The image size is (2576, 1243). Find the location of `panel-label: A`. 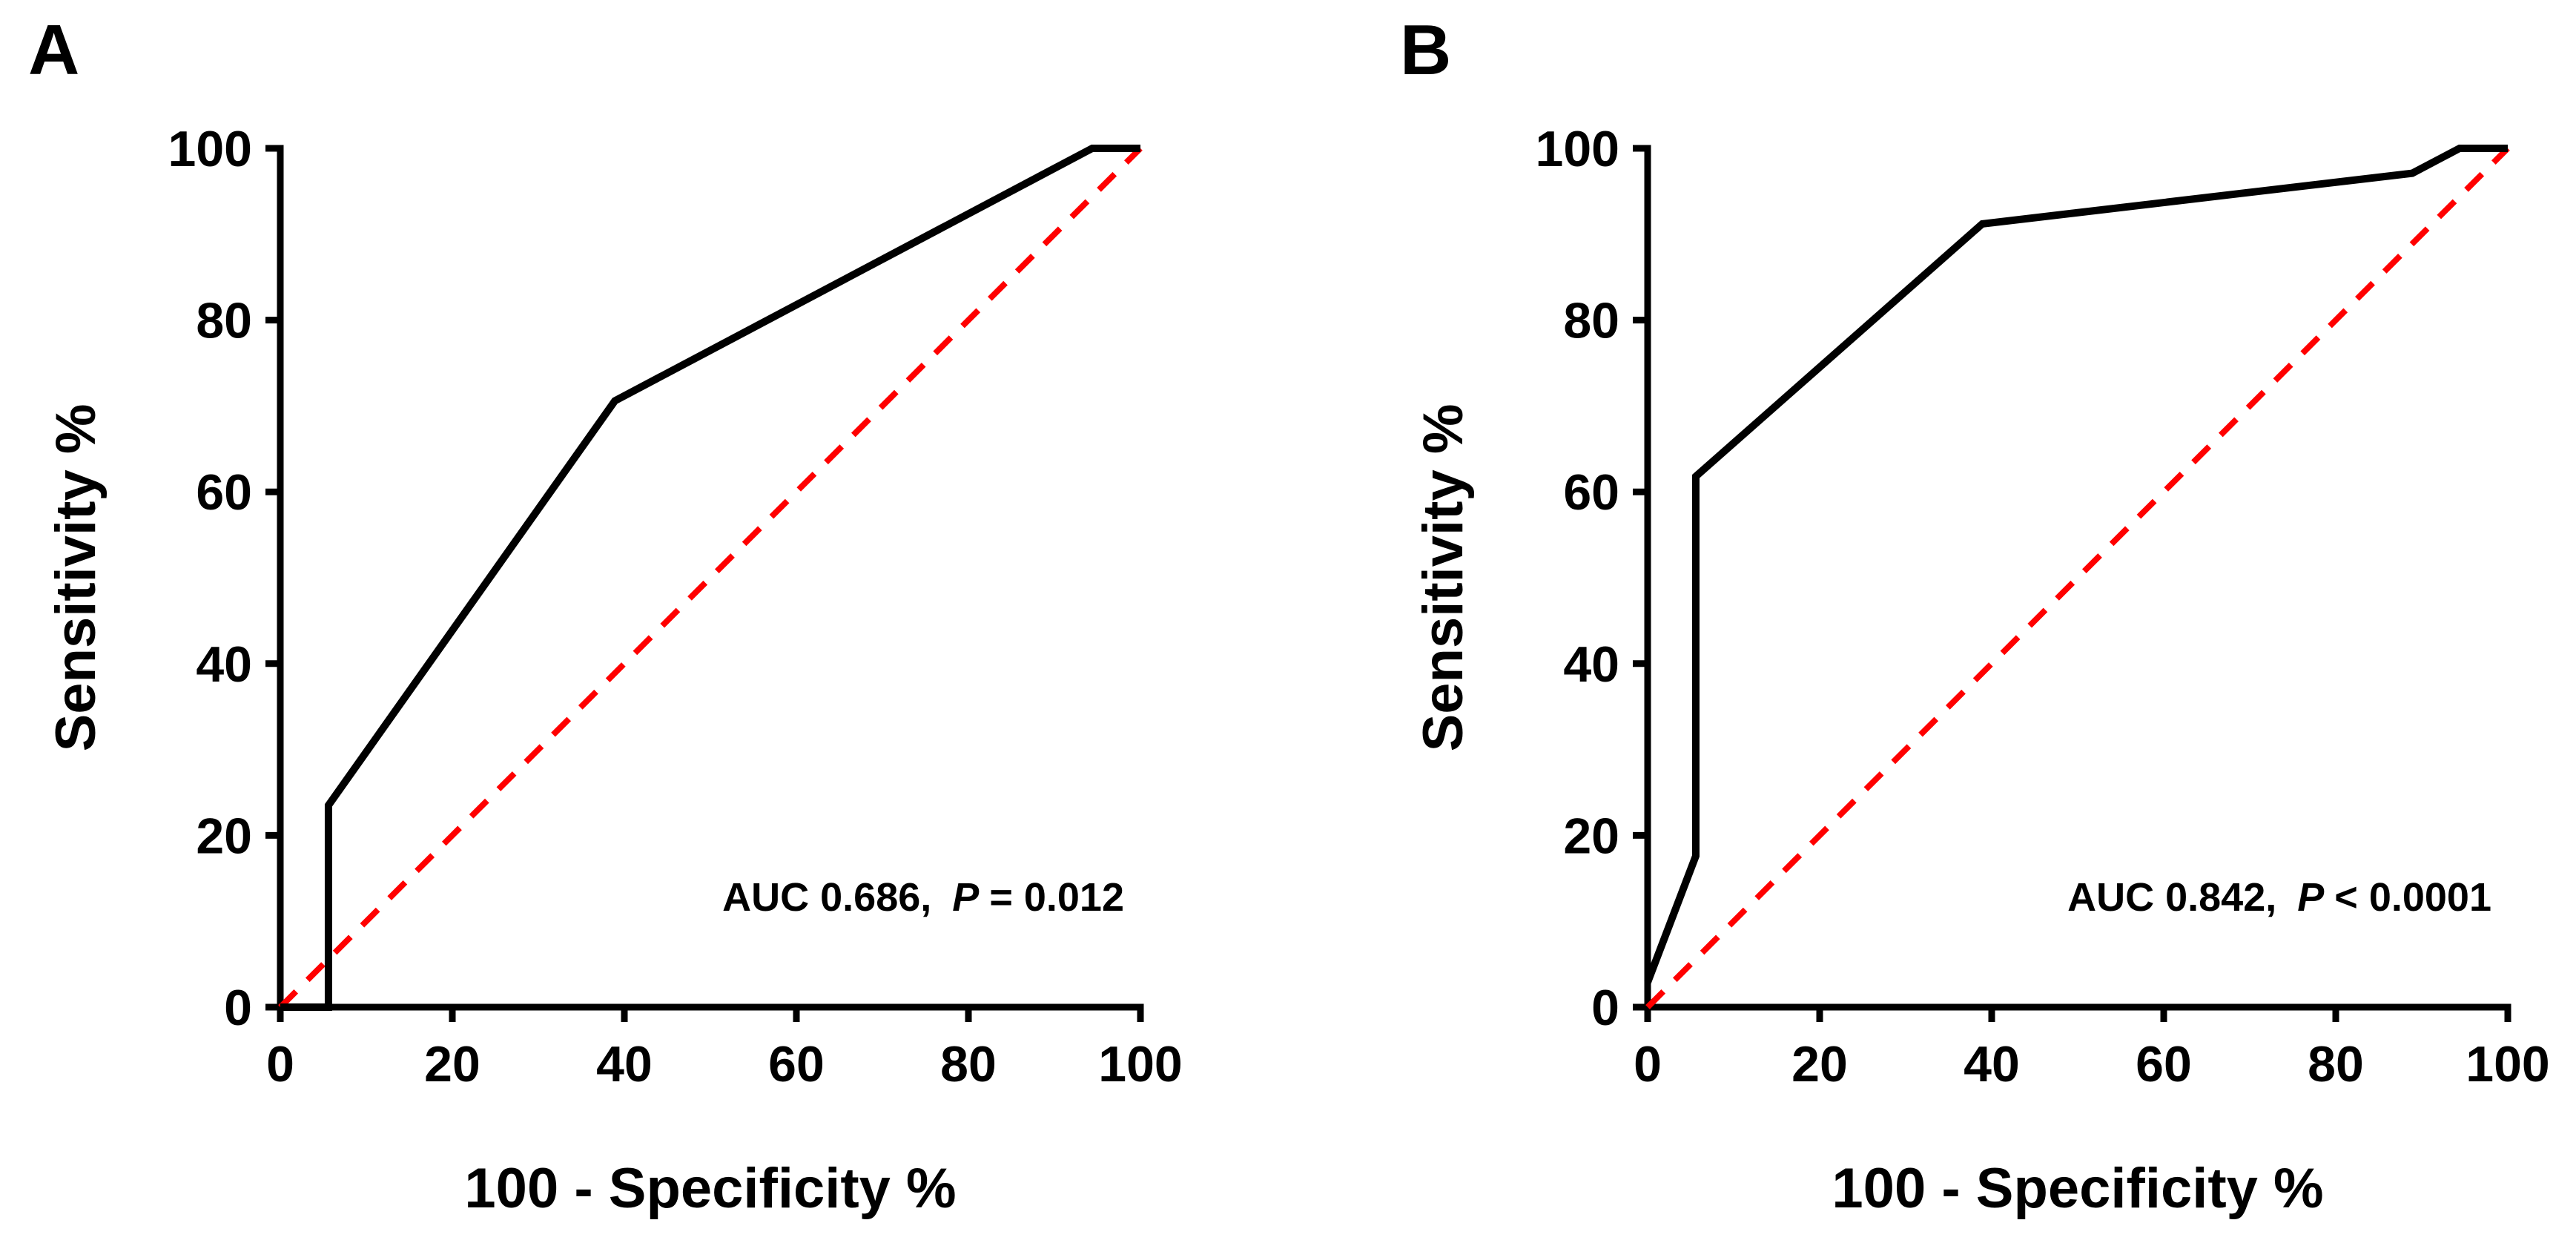

panel-label: A is located at coordinates (53, 50).